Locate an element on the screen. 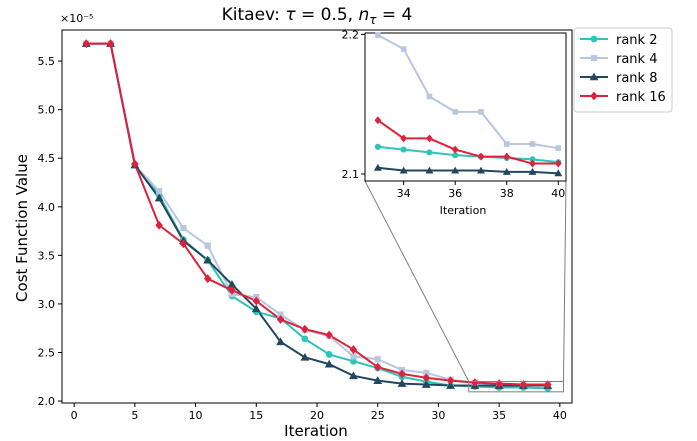  x-tick-label: 15 is located at coordinates (256, 415).